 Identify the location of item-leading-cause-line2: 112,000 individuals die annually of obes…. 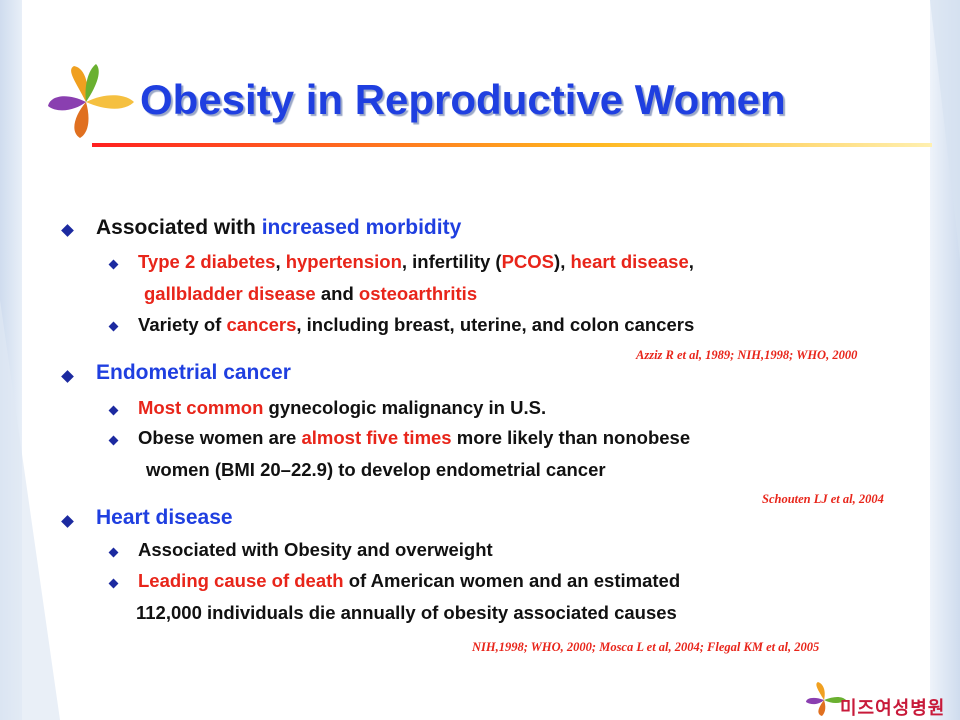
(406, 612).